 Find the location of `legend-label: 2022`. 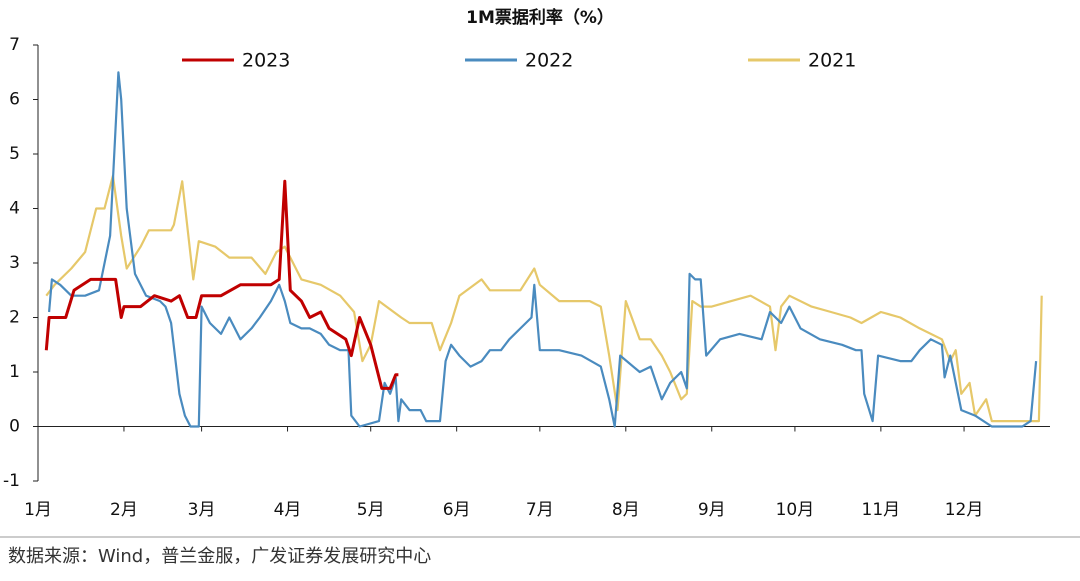

legend-label: 2022 is located at coordinates (549, 61).